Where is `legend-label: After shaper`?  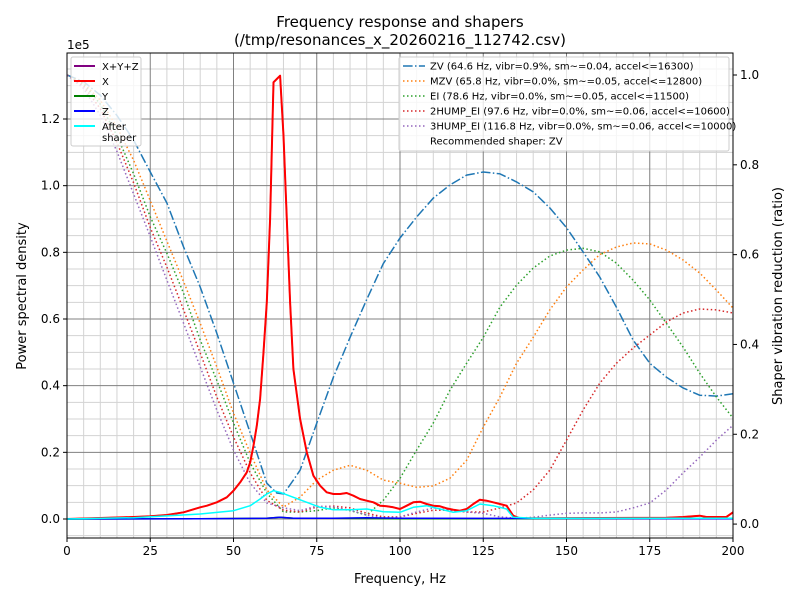 legend-label: After shaper is located at coordinates (119, 133).